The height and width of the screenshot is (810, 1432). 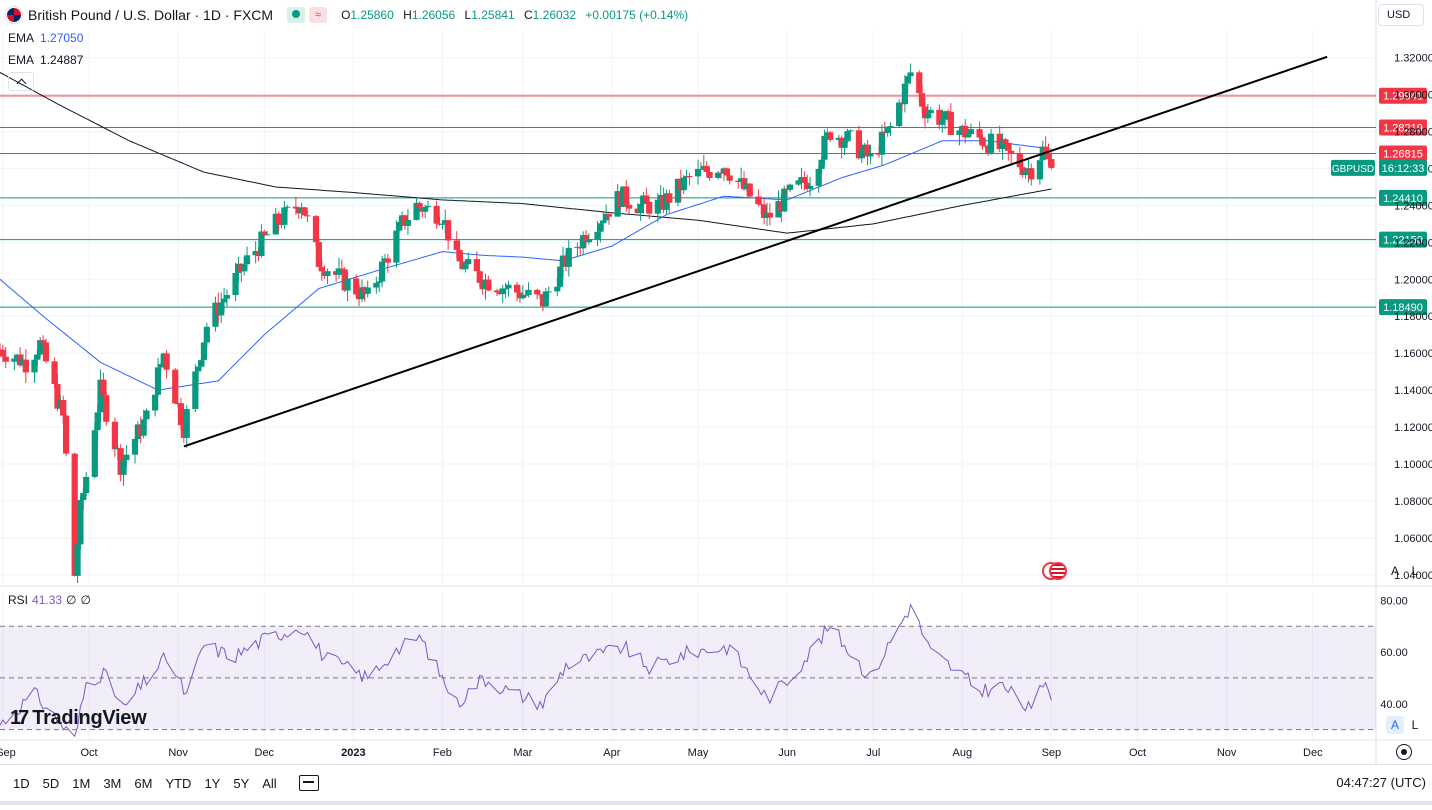 I want to click on level-label-1.26815: 1.26815, so click(x=1403, y=154).